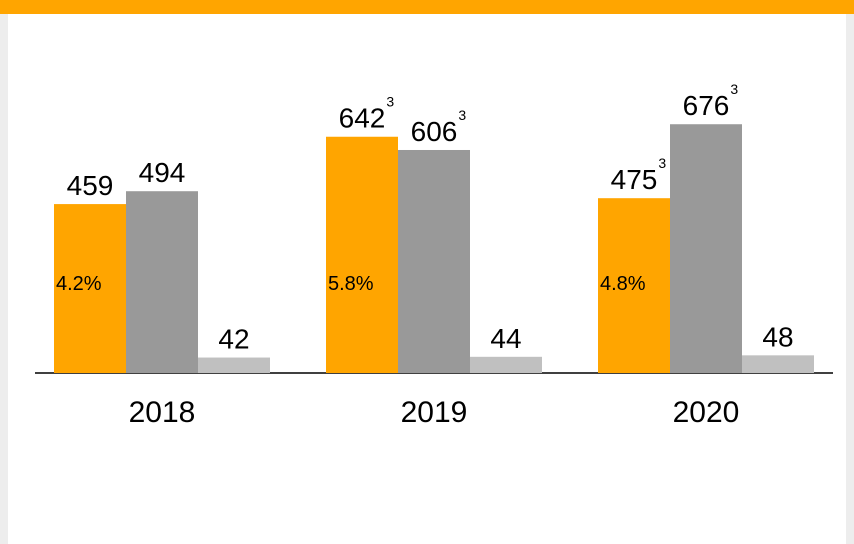 The width and height of the screenshot is (854, 544). What do you see at coordinates (79, 284) in the screenshot?
I see `share-label: 4.2%` at bounding box center [79, 284].